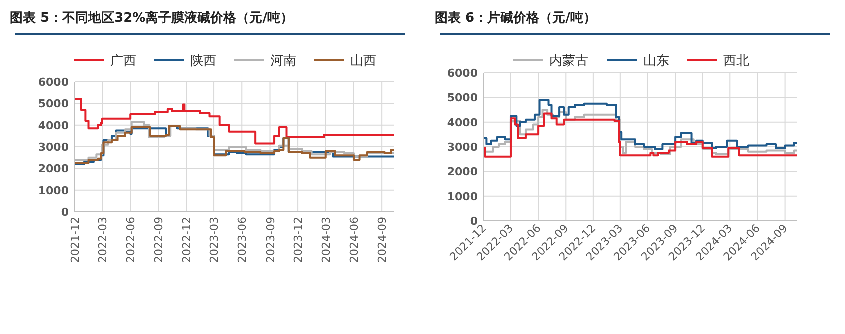 Image resolution: width=845 pixels, height=334 pixels. Describe the element at coordinates (737, 61) in the screenshot. I see `legend-label: 西北` at that location.